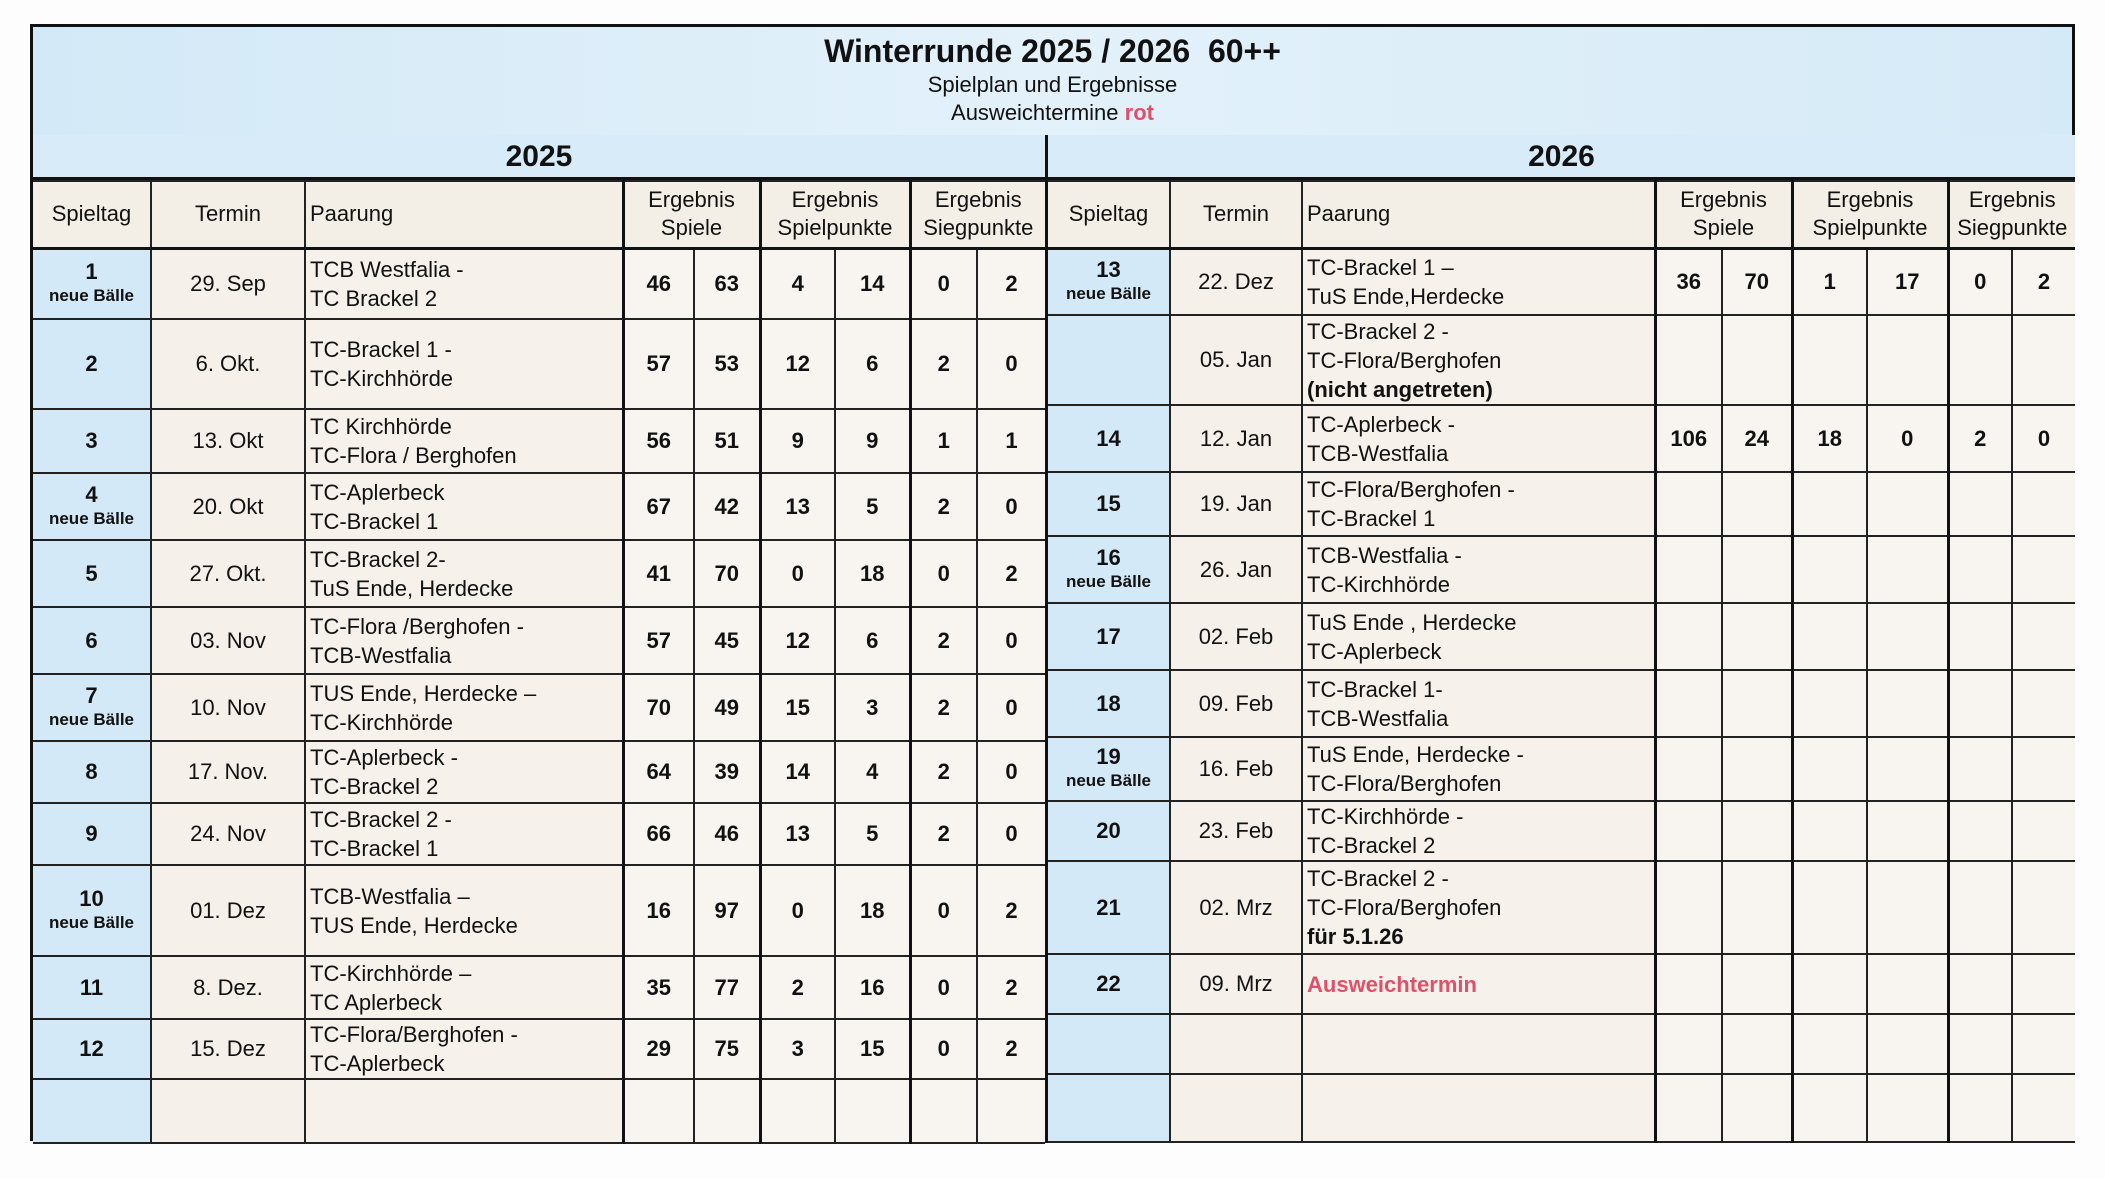  Describe the element at coordinates (658, 910) in the screenshot. I see `result-cell: 16` at that location.